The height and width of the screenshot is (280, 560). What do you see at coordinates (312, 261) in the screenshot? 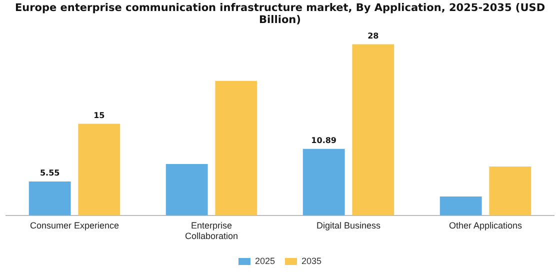
I see `legend-label: 2035` at bounding box center [312, 261].